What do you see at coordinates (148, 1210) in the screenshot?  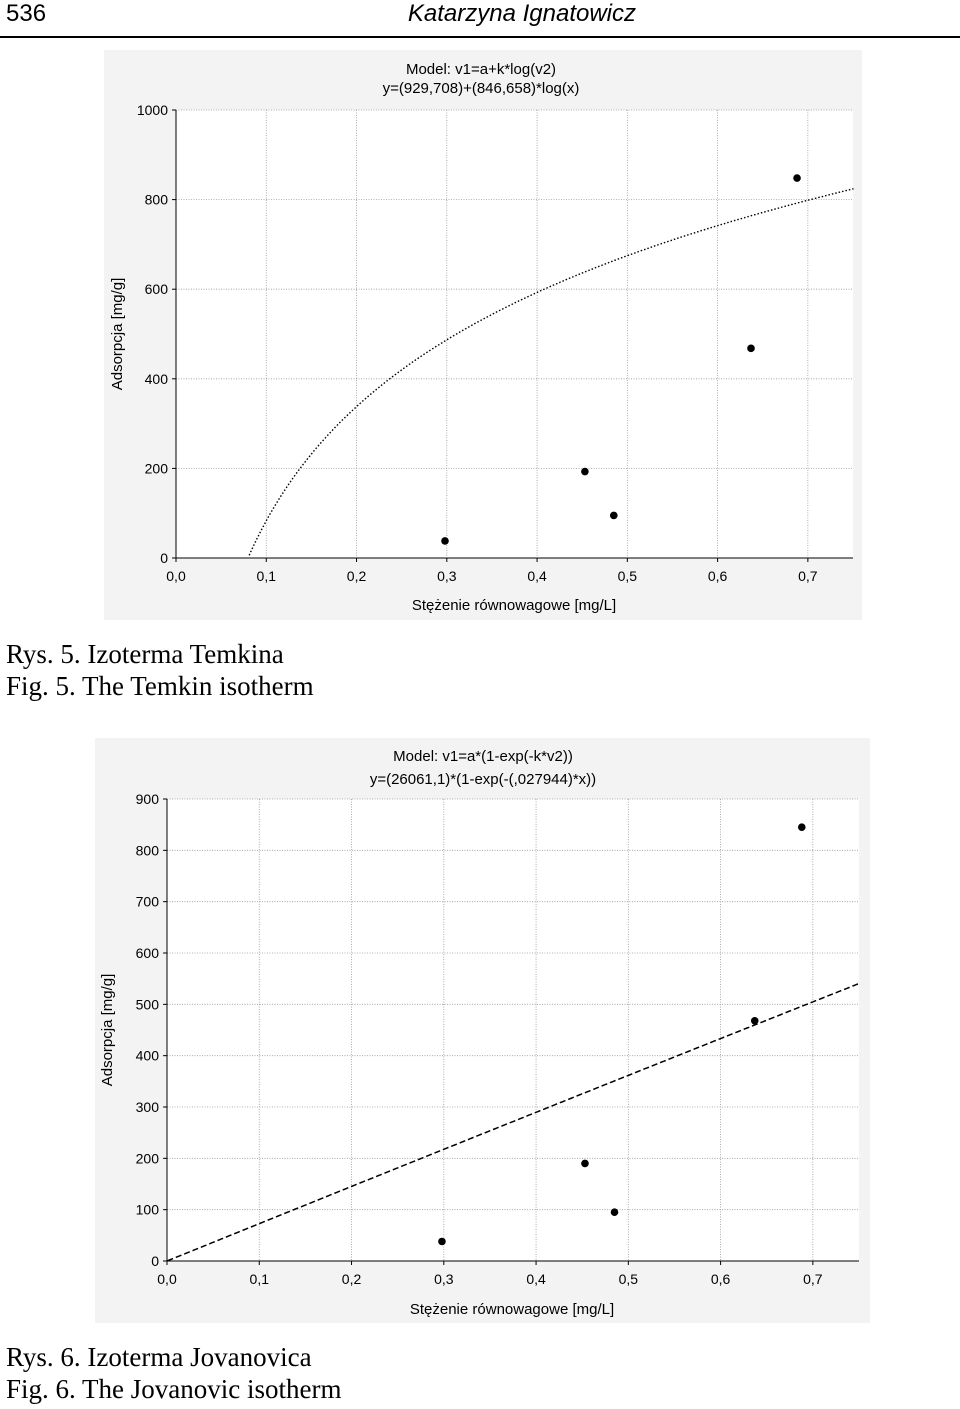 I see `y-tick-label: 100` at bounding box center [148, 1210].